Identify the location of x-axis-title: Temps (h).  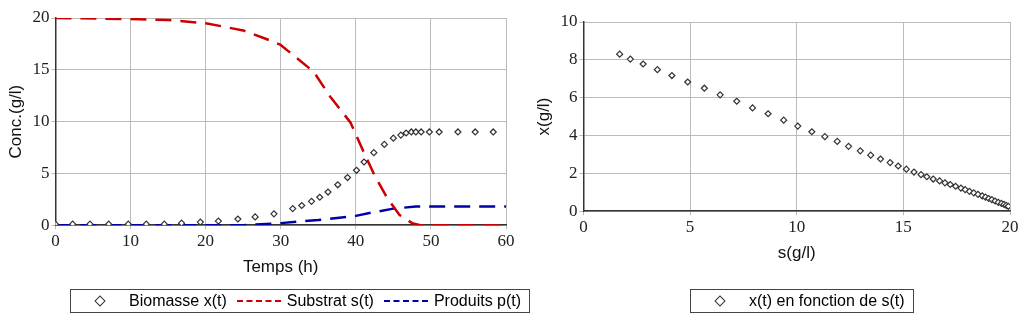
(280, 267).